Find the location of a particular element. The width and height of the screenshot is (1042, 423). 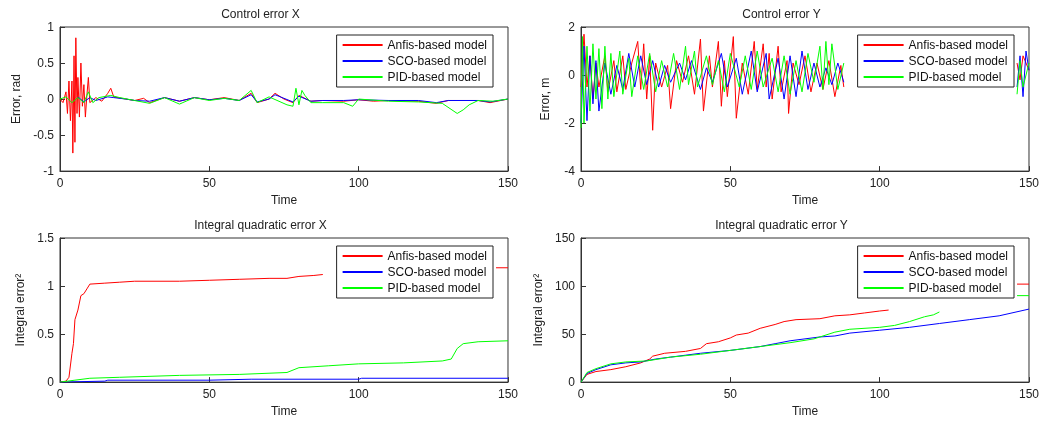

y-tick-label: 1.5 is located at coordinates (46, 238).